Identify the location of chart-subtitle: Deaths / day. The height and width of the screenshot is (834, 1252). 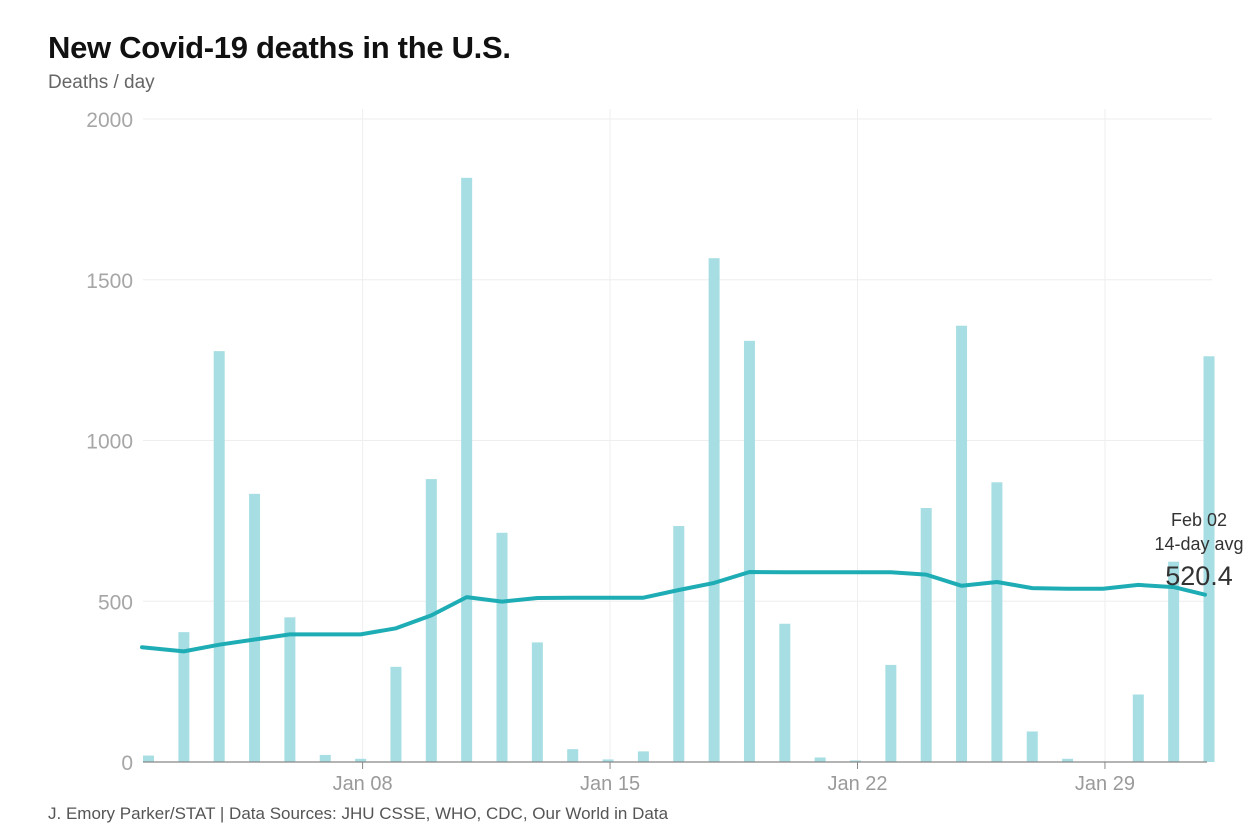
(101, 82).